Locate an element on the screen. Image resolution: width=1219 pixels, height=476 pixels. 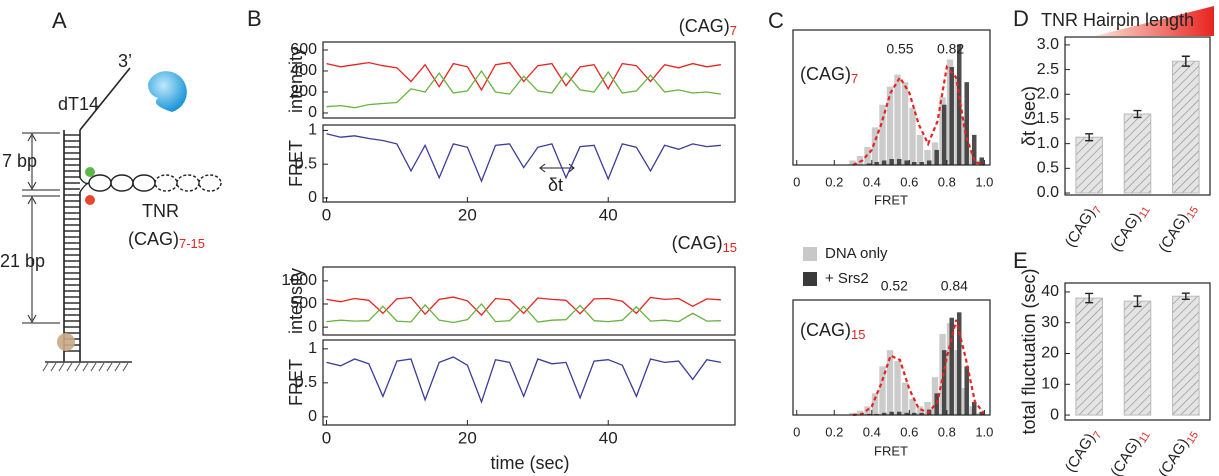
y-tick-label: 2.0 is located at coordinates (1048, 93).